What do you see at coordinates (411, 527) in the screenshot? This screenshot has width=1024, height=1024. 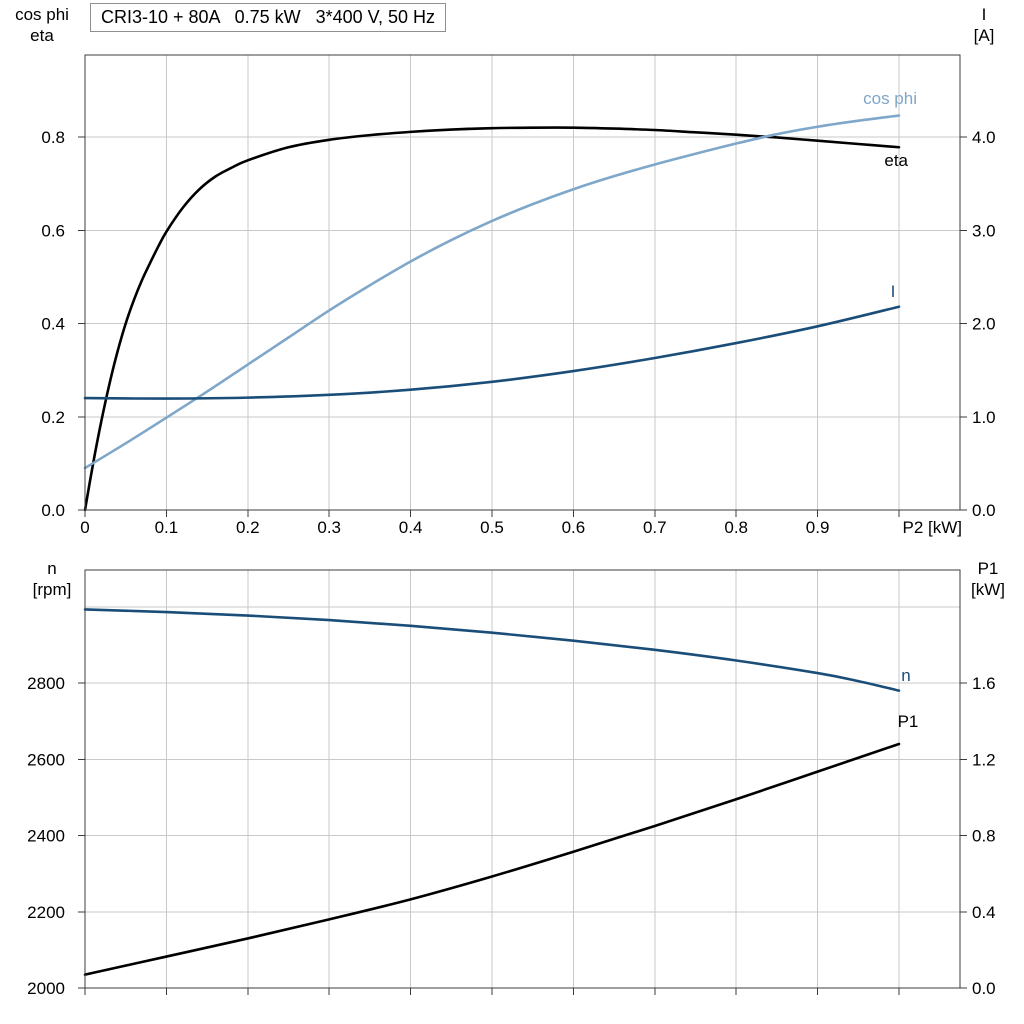 I see `x-axis-tick-label: 0.4` at bounding box center [411, 527].